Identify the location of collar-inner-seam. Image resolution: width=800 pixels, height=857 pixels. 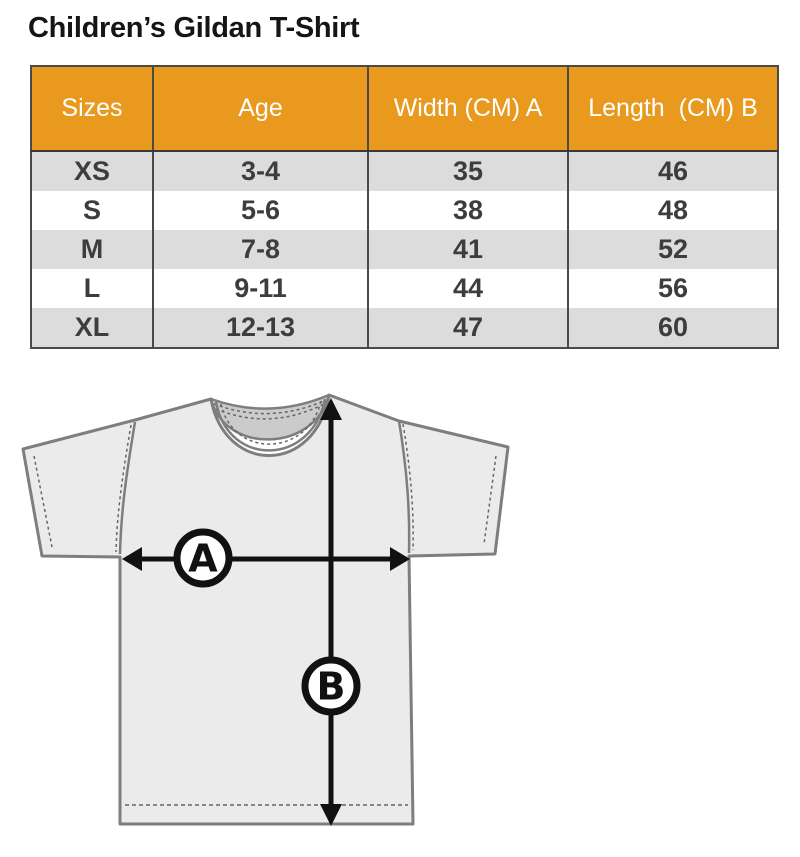
(270, 425).